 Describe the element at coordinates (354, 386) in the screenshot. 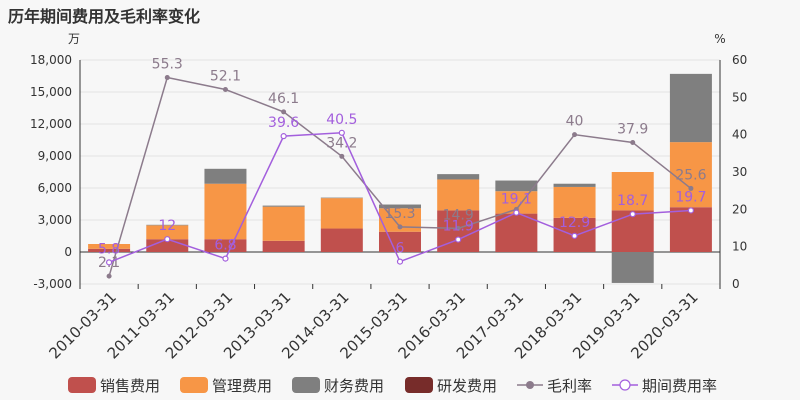

I see `legend-label: 财务费用` at that location.